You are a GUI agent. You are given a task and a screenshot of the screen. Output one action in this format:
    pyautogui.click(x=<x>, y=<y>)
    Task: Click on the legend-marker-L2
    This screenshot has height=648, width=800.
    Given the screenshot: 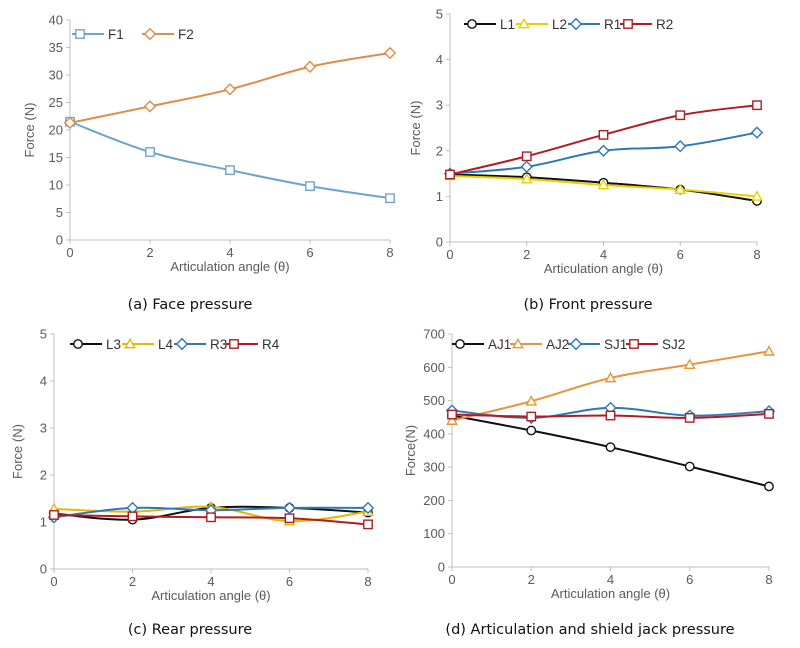 What is the action you would take?
    pyautogui.click(x=524, y=23)
    